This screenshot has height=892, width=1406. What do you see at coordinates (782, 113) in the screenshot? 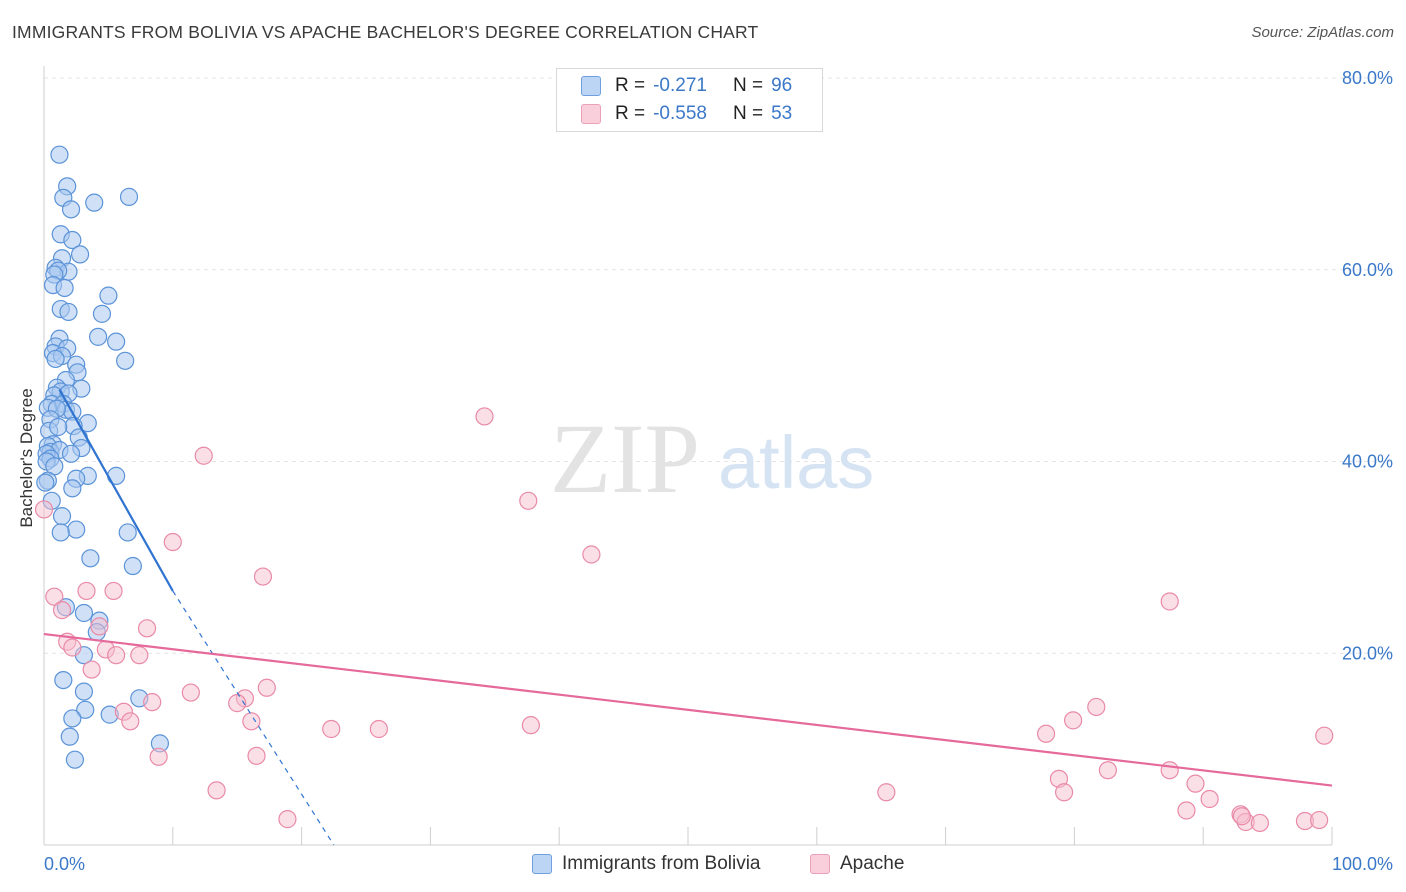
I see `legend-n-value: 53` at bounding box center [782, 113].